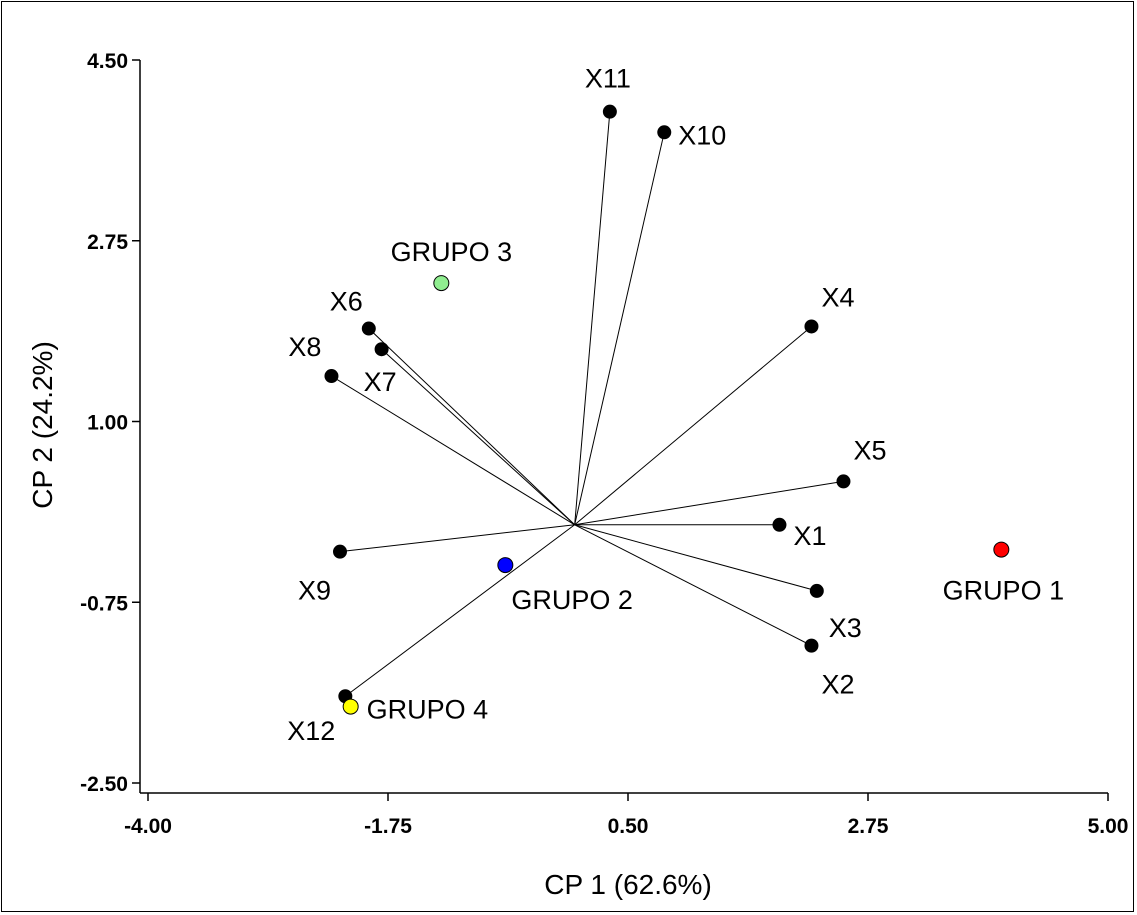 The width and height of the screenshot is (1137, 915). Describe the element at coordinates (104, 784) in the screenshot. I see `y-tick-label: -2.50` at that location.